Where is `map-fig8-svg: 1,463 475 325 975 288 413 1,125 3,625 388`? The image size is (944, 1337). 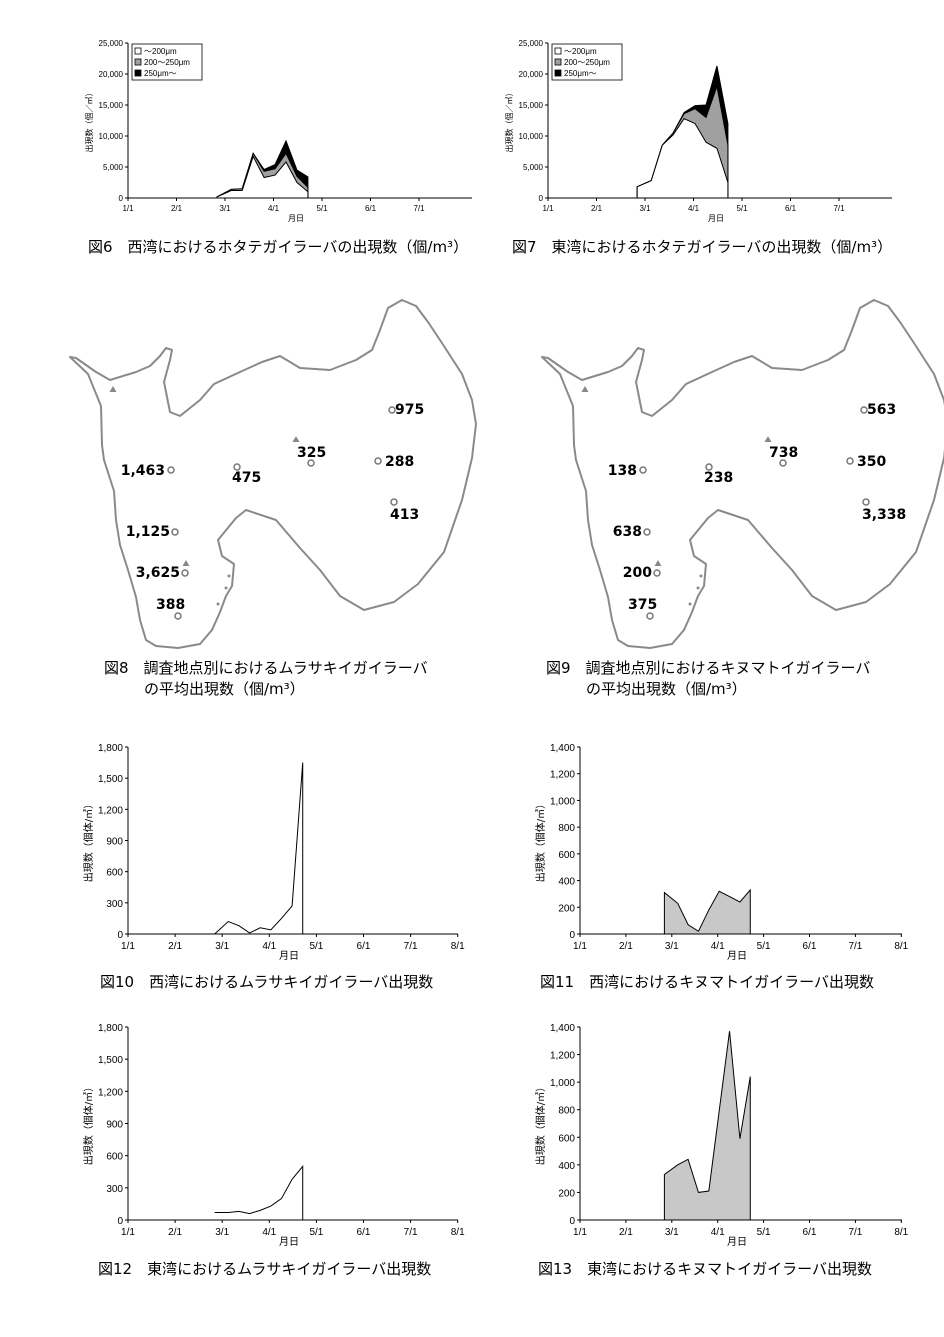
map-fig8-svg: 1,463 475 325 975 288 413 1,125 3,625 388 is located at coordinates (273, 474).